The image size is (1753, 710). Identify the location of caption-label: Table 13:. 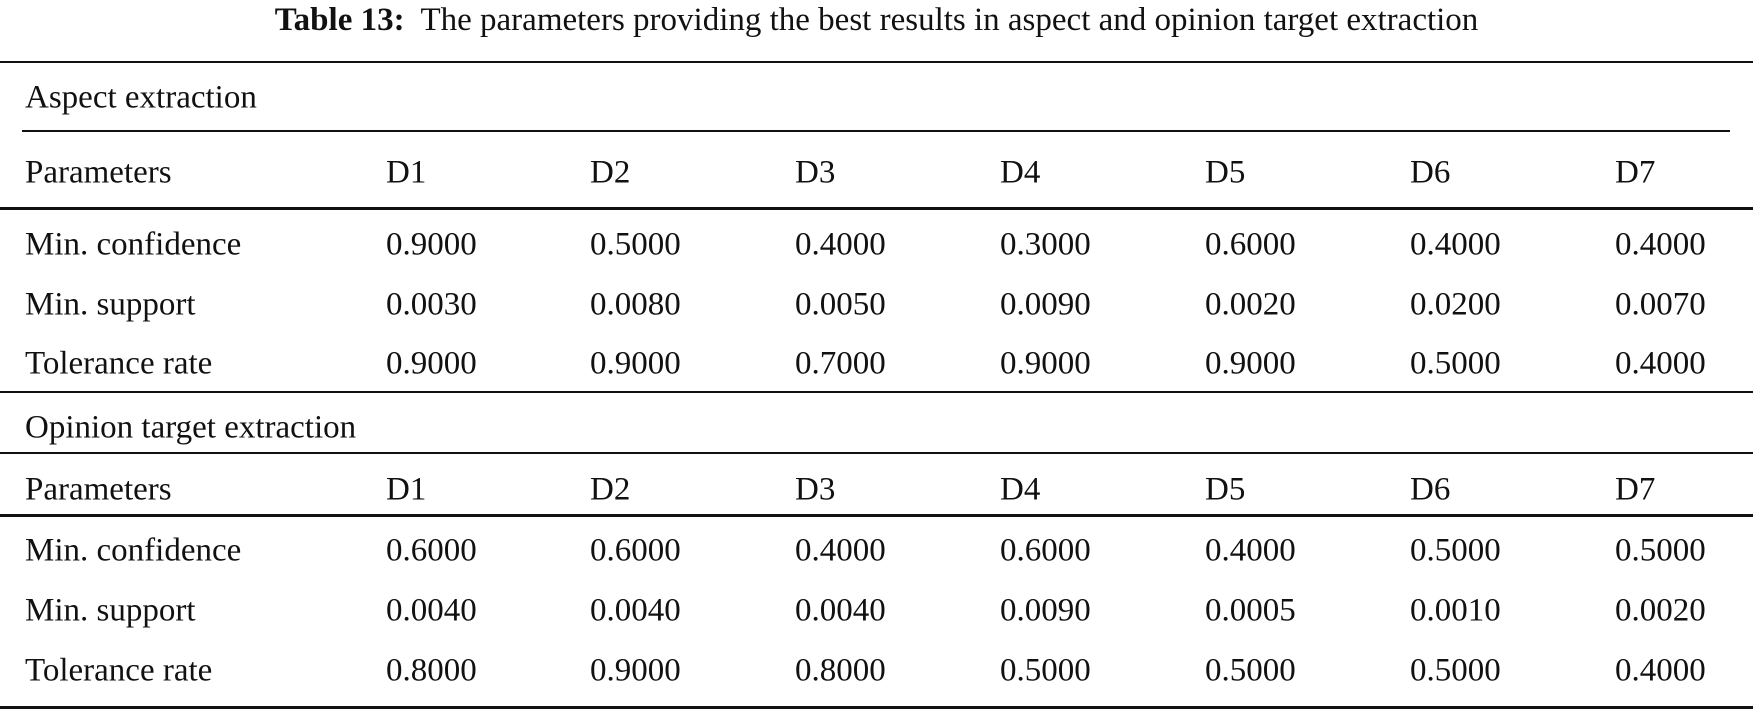
(339, 20).